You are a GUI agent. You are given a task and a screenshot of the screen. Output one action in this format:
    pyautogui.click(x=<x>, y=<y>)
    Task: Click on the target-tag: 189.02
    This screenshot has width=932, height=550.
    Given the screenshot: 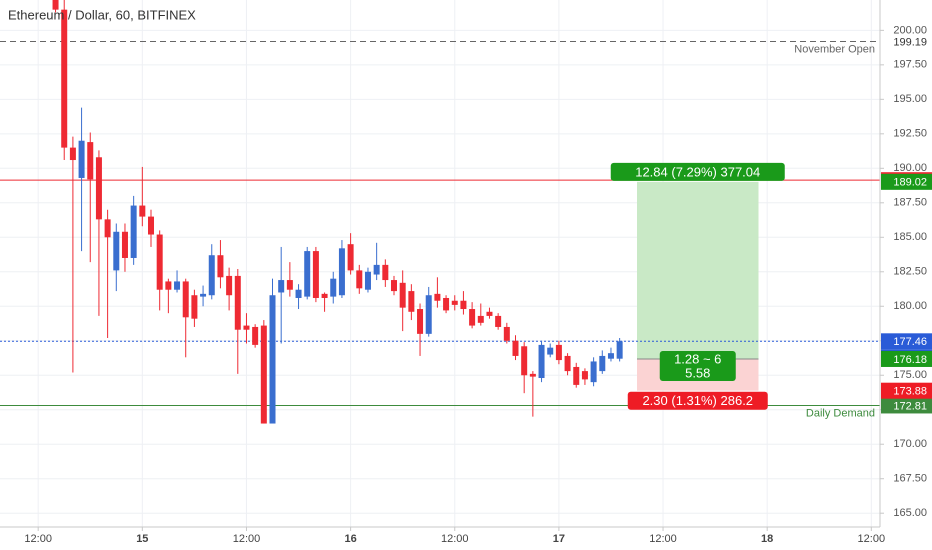 What is the action you would take?
    pyautogui.click(x=910, y=183)
    